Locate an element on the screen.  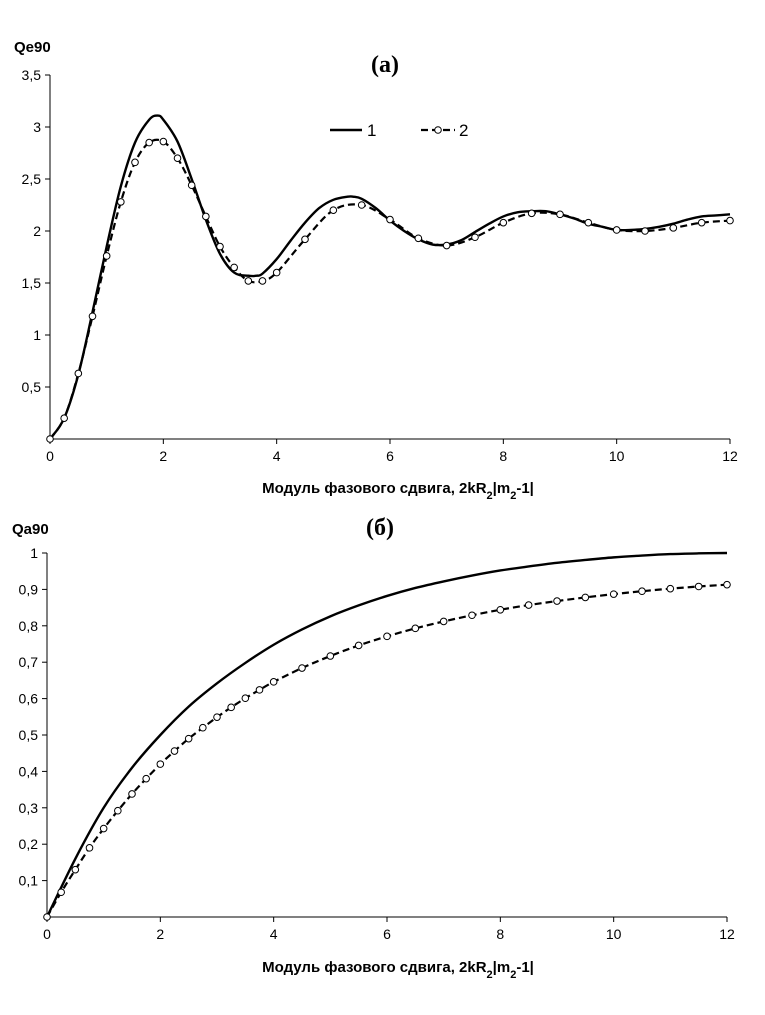
y-tick-label-a: 1 is located at coordinates (37, 335).